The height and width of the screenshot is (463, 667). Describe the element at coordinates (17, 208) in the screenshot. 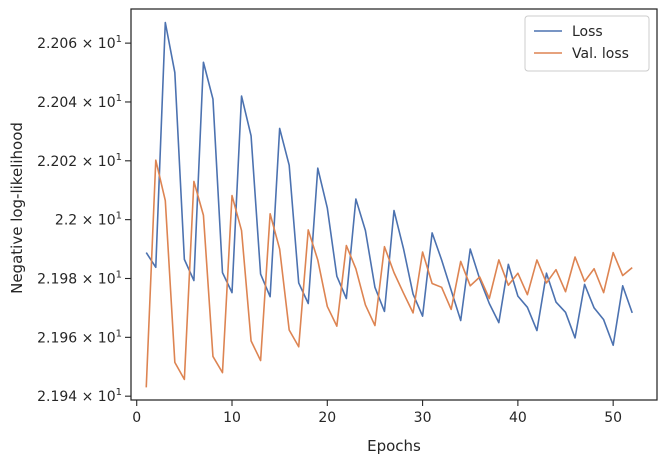

I see `y-axis-title: Negative log-likelihood` at that location.